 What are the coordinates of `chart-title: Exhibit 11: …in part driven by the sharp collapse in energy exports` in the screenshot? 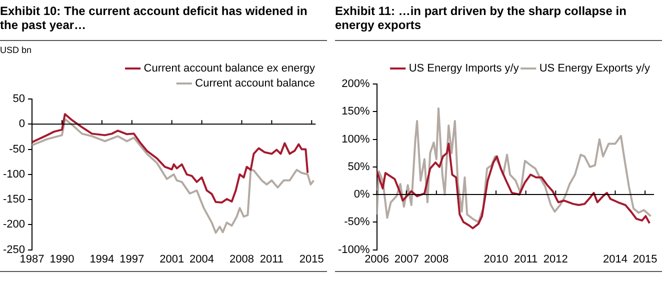 It's located at (498, 20).